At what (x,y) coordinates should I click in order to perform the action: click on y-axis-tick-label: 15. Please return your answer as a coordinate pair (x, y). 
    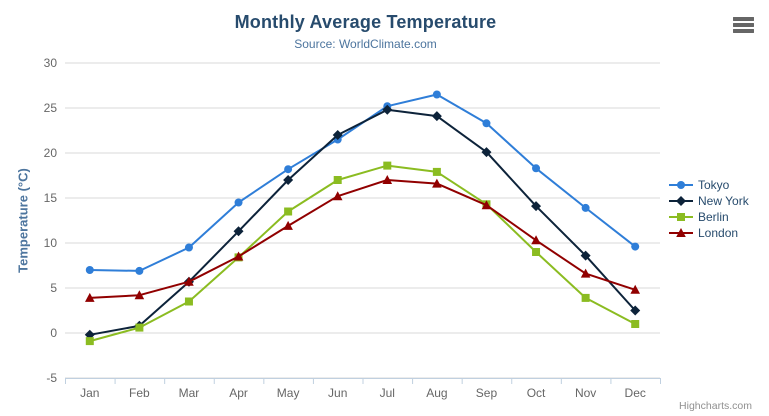
    Looking at the image, I should click on (51, 198).